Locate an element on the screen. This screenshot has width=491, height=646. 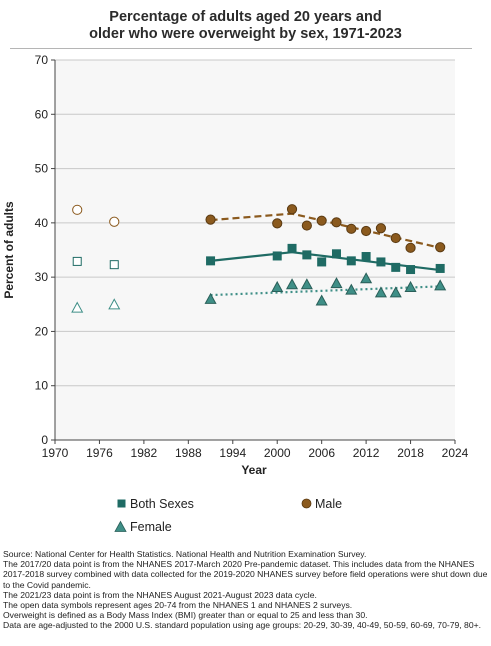
square-marker-icon is located at coordinates (121, 503).